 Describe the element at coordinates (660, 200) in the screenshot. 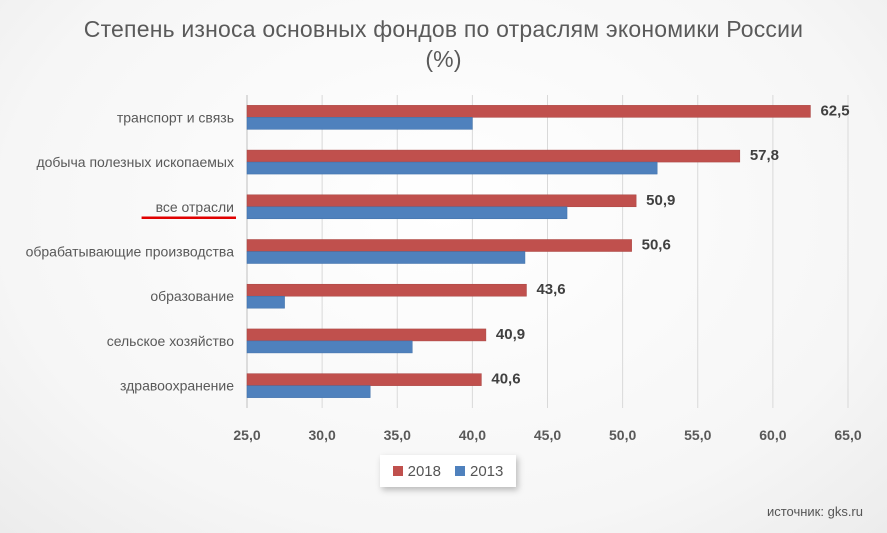

I see `data-label: 50,9` at that location.